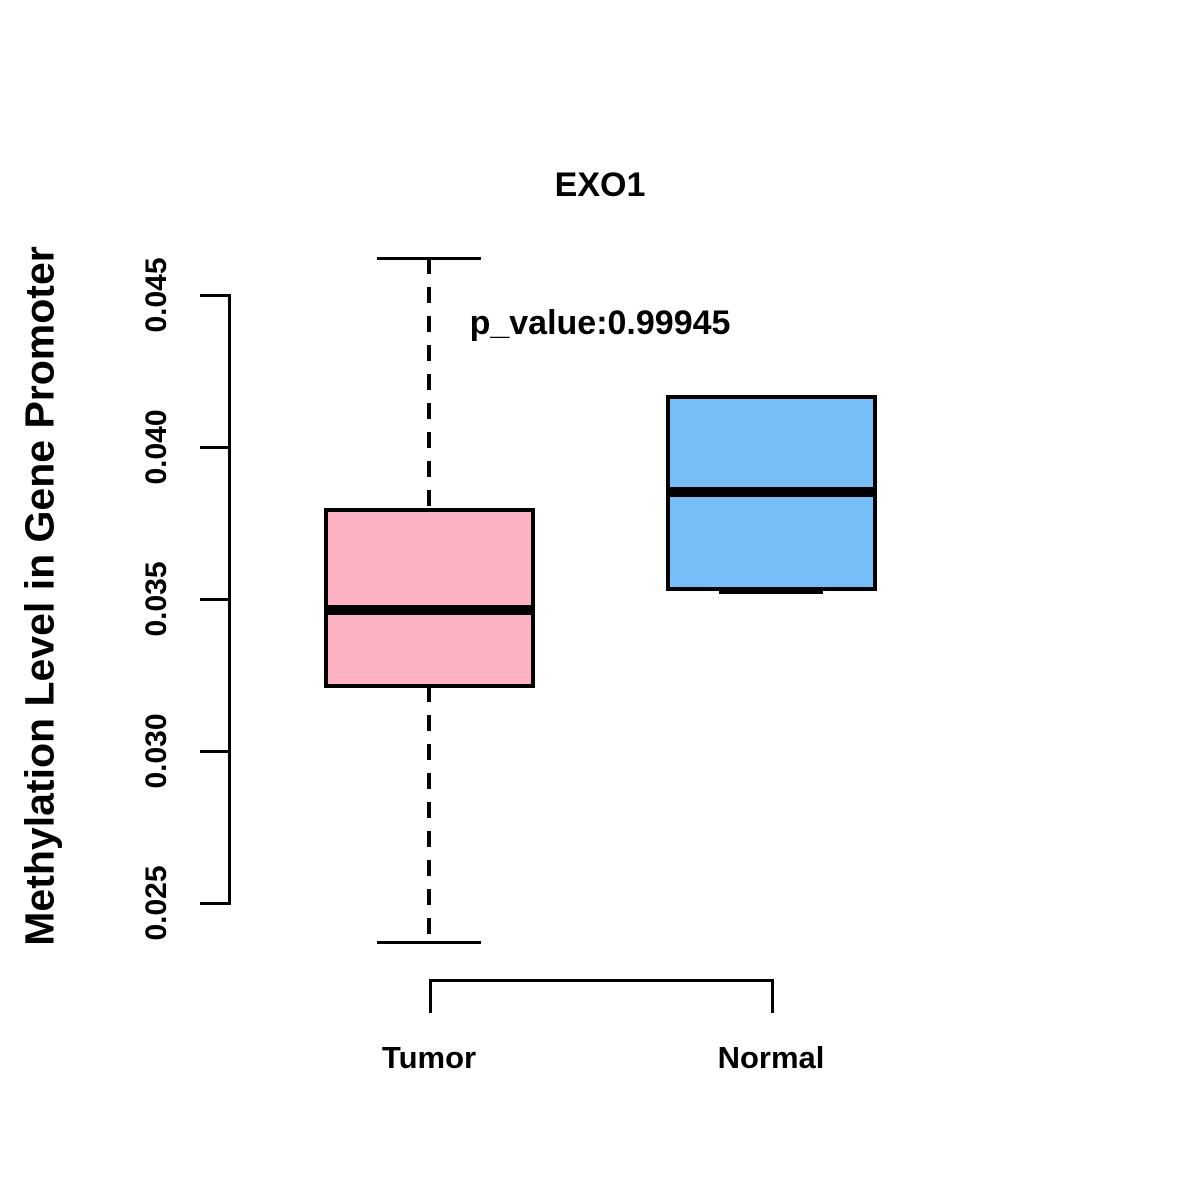  I want to click on x-category-label-normal: Normal, so click(771, 1057).